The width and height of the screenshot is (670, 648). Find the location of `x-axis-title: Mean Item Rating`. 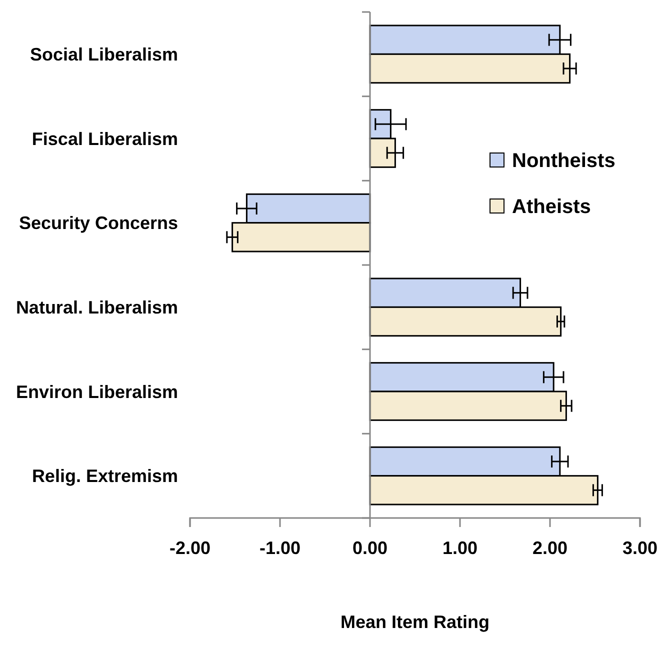

x-axis-title: Mean Item Rating is located at coordinates (415, 622).